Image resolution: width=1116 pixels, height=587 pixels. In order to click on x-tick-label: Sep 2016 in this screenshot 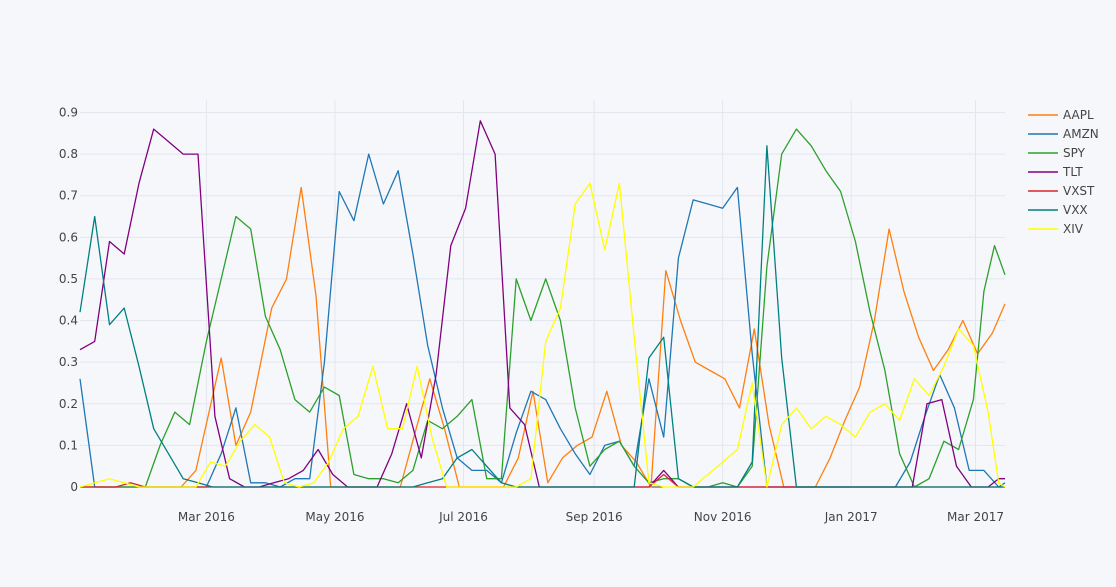, I will do `click(594, 517)`.